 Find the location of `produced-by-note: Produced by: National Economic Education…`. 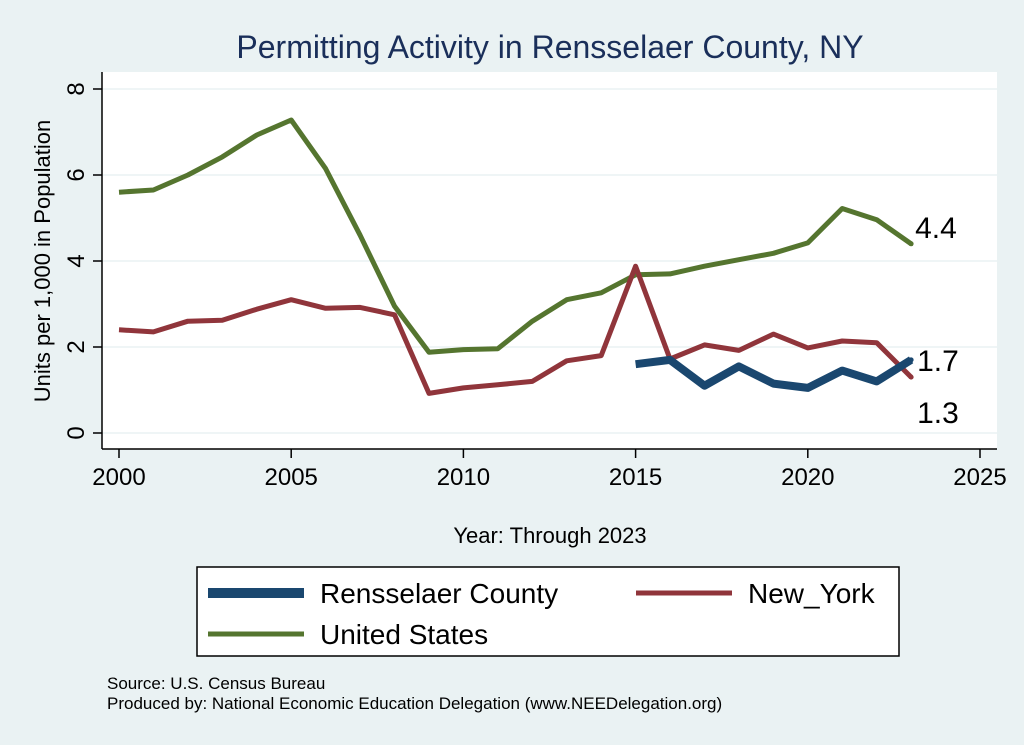

produced-by-note: Produced by: National Economic Education… is located at coordinates (414, 703).